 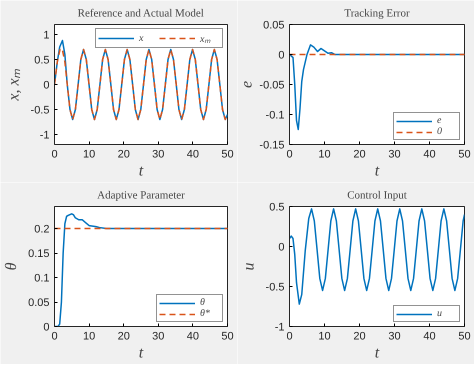 What do you see at coordinates (440, 313) in the screenshot?
I see `legend-label: u` at bounding box center [440, 313].